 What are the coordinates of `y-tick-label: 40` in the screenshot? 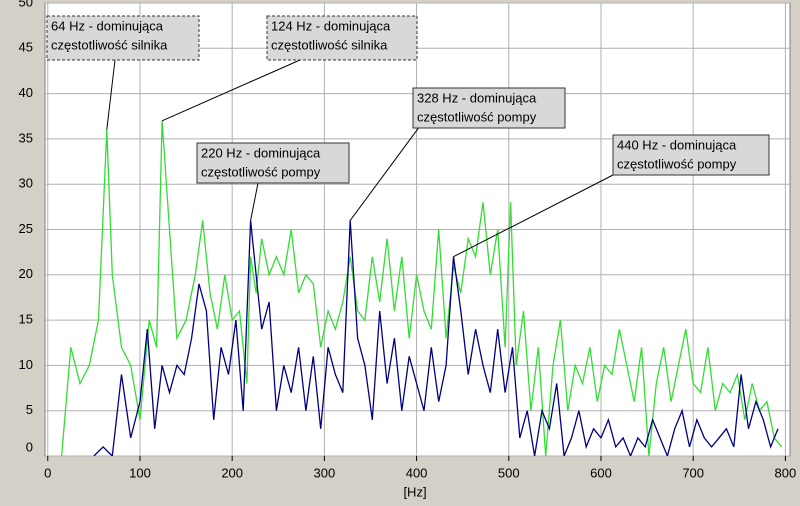 It's located at (26, 92).